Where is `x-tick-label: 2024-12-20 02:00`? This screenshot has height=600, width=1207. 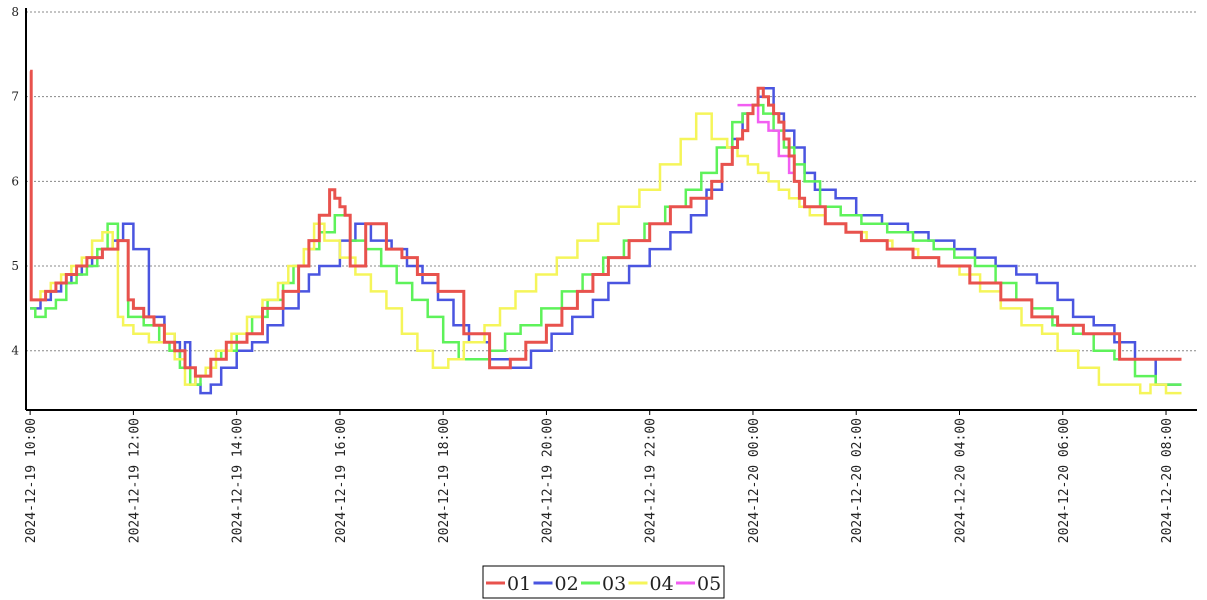 x-tick-label: 2024-12-20 02:00 is located at coordinates (857, 480).